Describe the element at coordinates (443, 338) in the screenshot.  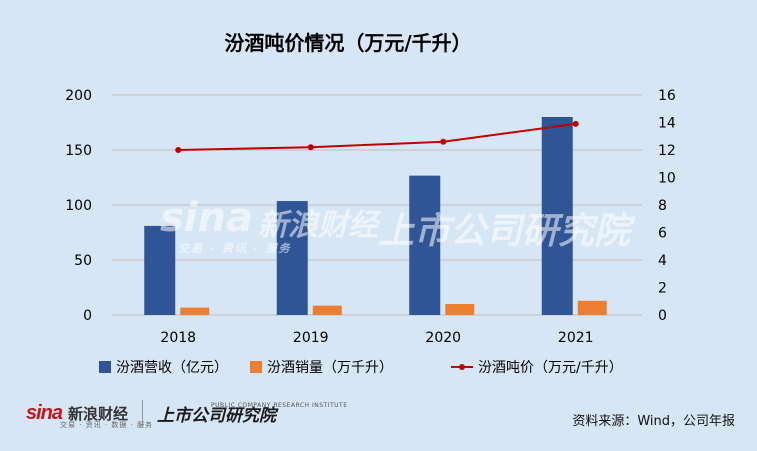
I see `x-tick-label: 2020` at that location.